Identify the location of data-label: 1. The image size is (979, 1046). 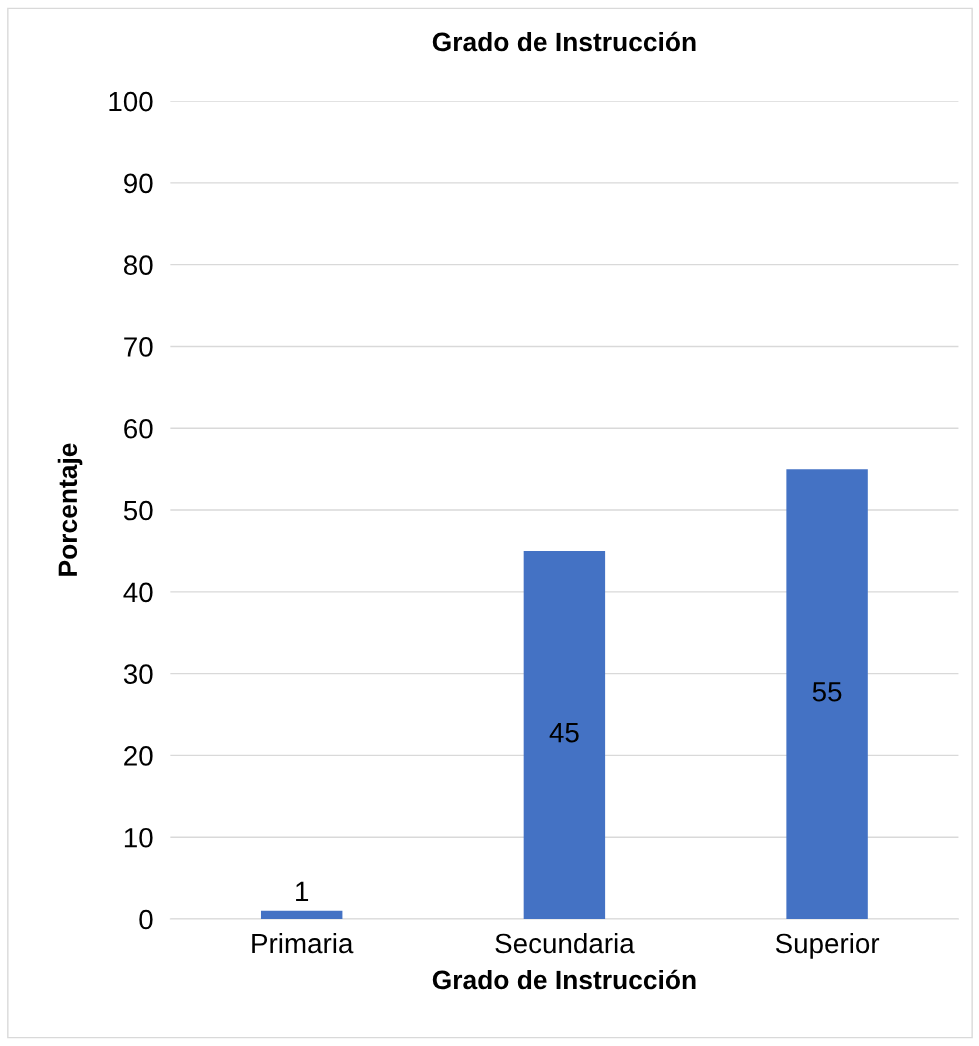
(302, 891).